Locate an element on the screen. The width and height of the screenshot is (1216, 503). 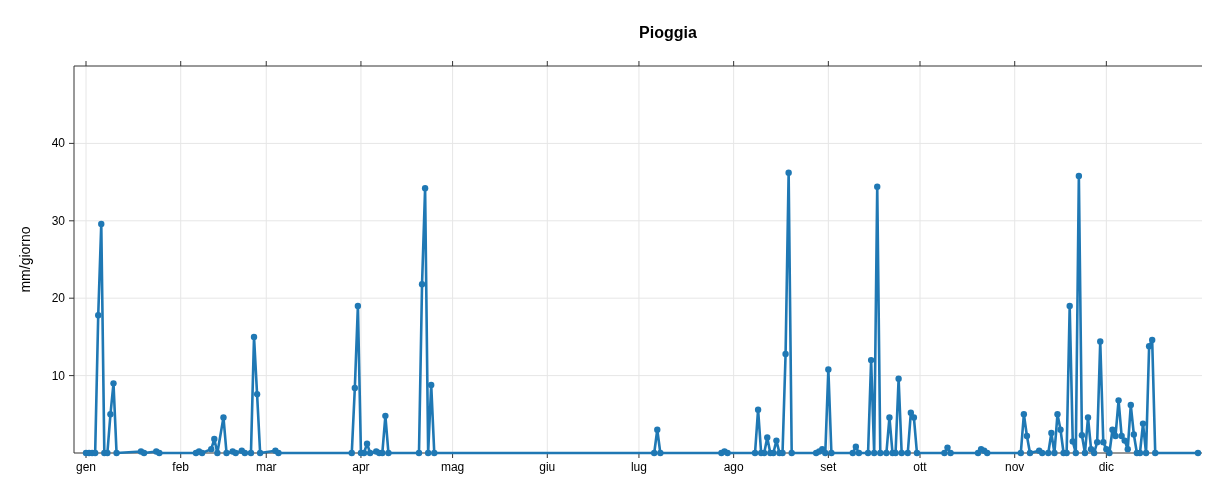
y-axis-title: mm/giorno is located at coordinates (25, 259).